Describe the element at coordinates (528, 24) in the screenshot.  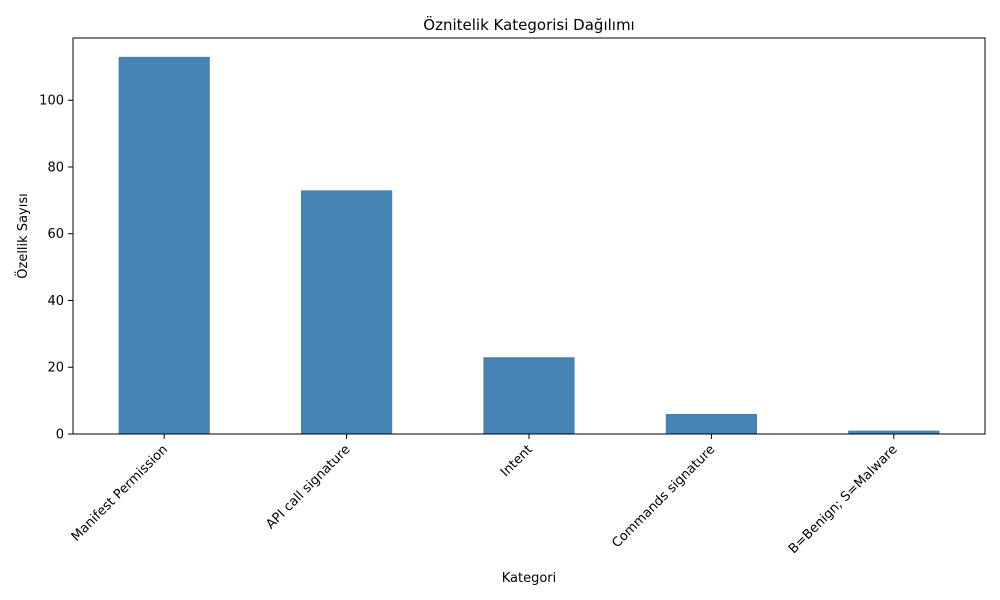
I see `chart-title: Öznitelik Kategorisi Dağılımı` at that location.